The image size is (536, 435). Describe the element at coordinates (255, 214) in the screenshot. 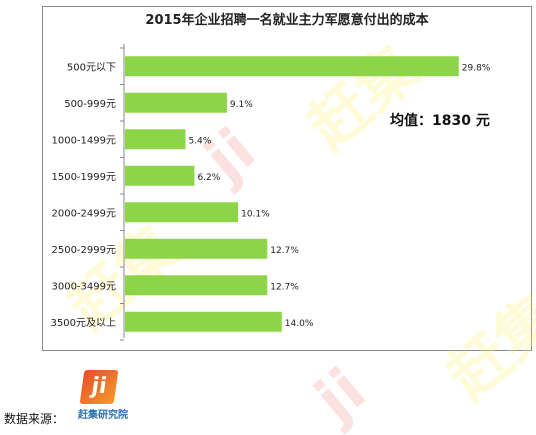

I see `value-label: 10.1%` at that location.